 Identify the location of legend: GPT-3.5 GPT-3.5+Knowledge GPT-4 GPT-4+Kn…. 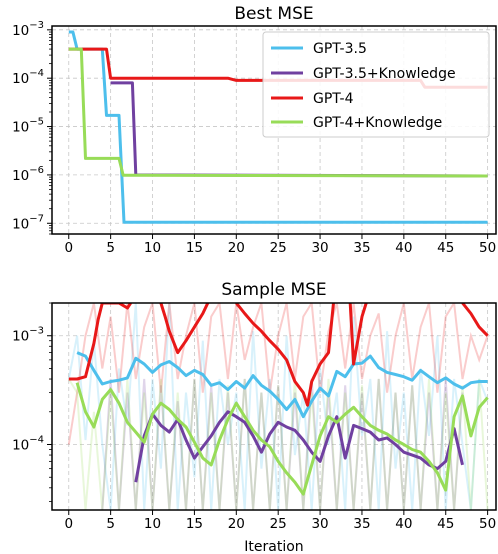
(376, 84).